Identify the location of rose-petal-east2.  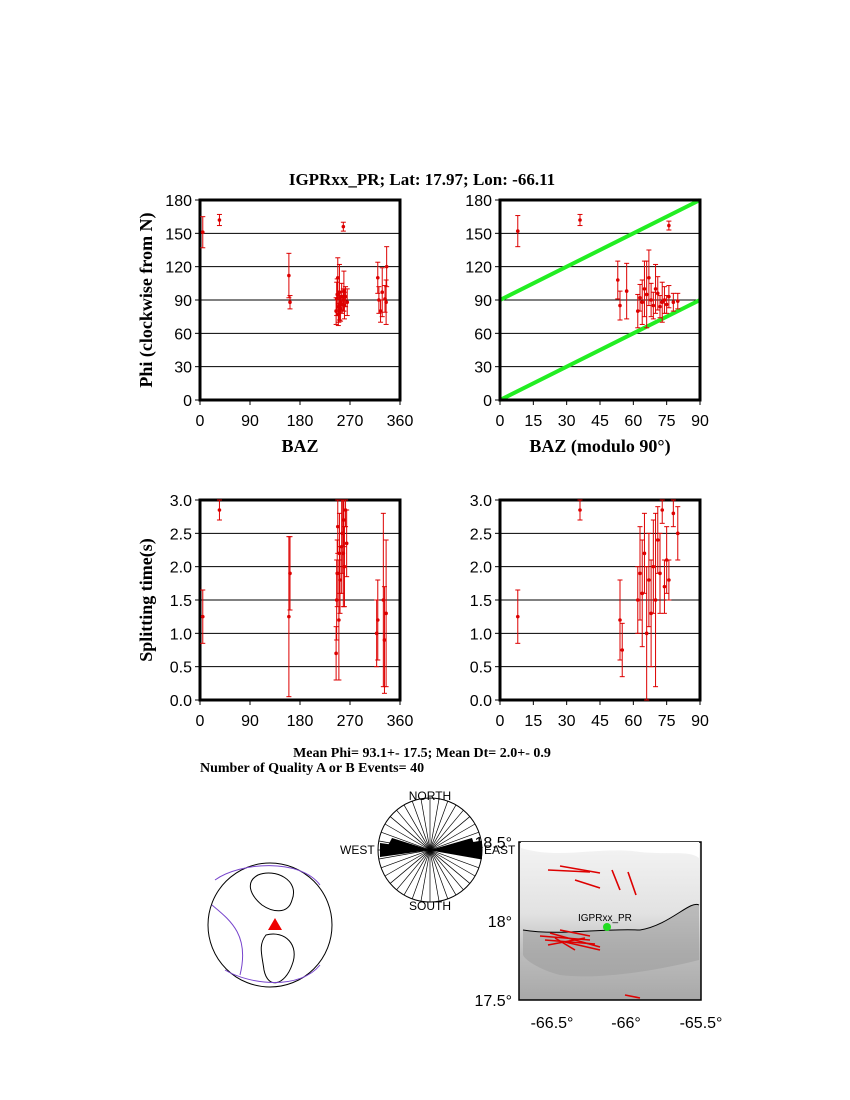
(453, 844).